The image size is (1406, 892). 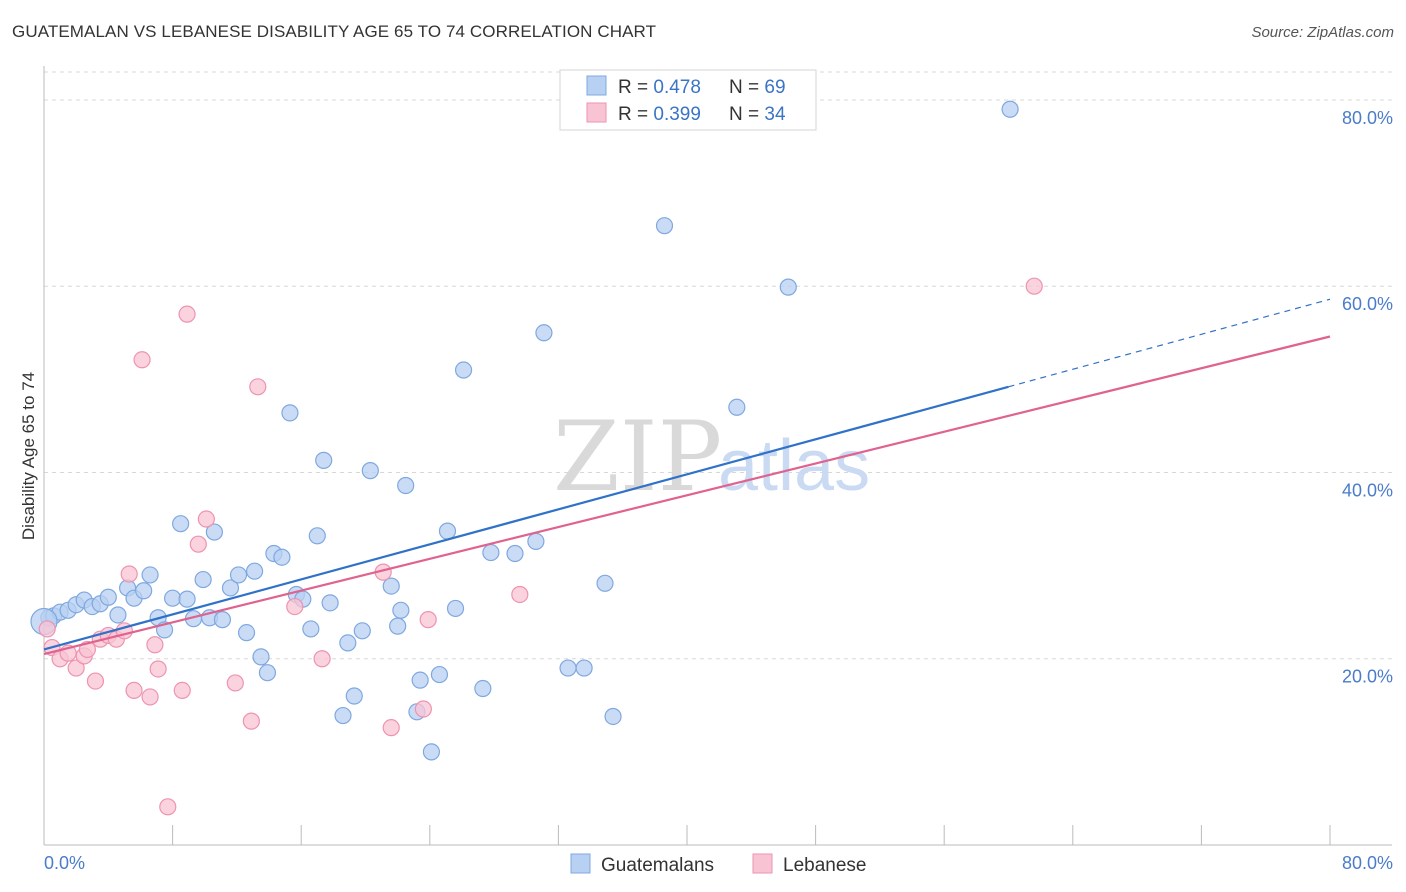 I want to click on bottom-legend: Guatemalans Lebanese, so click(x=718, y=864).